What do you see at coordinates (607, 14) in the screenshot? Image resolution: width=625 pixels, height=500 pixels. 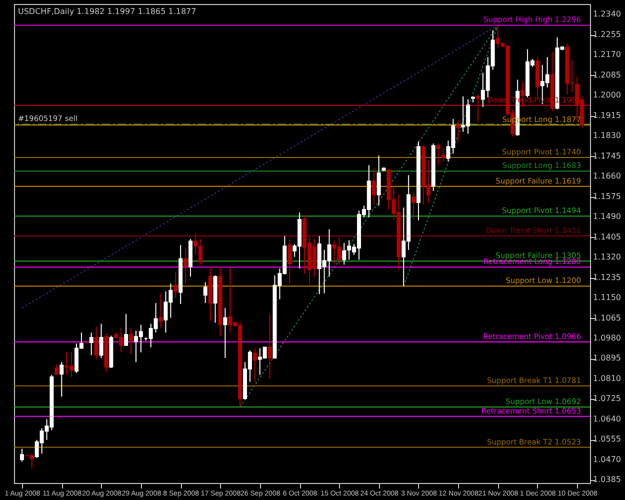 I see `y-tick-label: 1.2340` at bounding box center [607, 14].